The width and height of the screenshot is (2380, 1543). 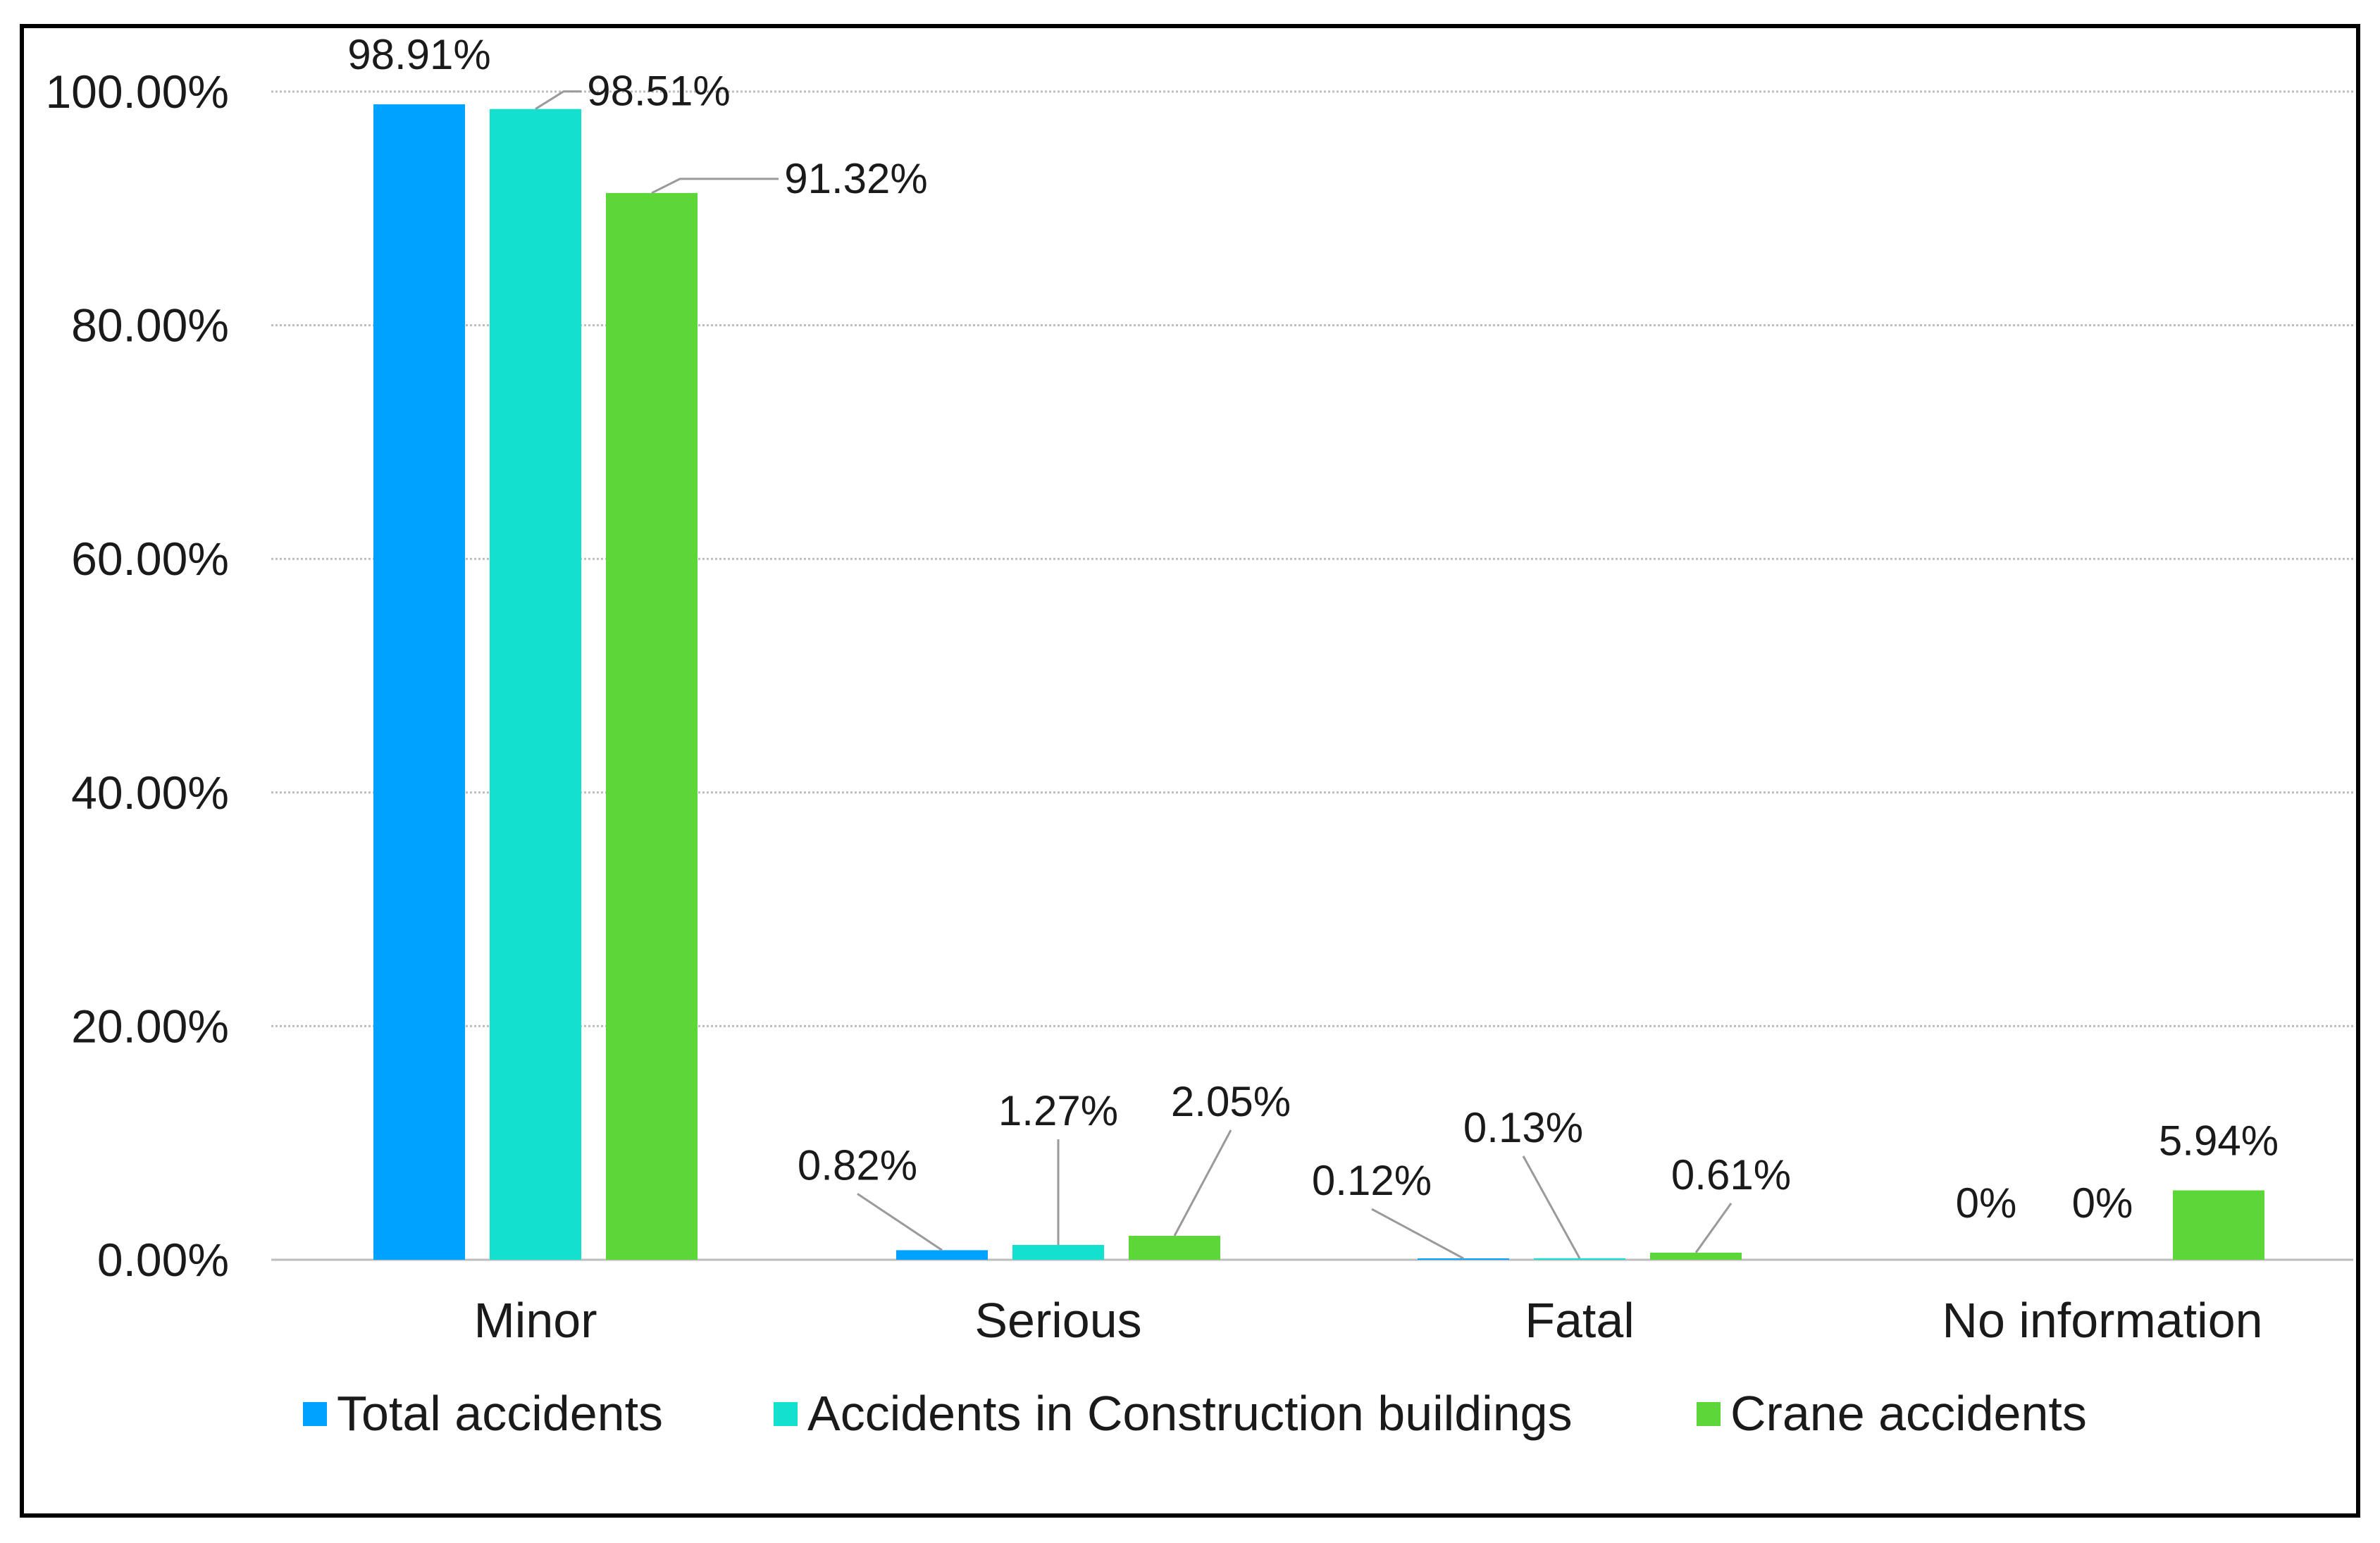 I want to click on legend-item: Crane accidents, so click(x=1892, y=1414).